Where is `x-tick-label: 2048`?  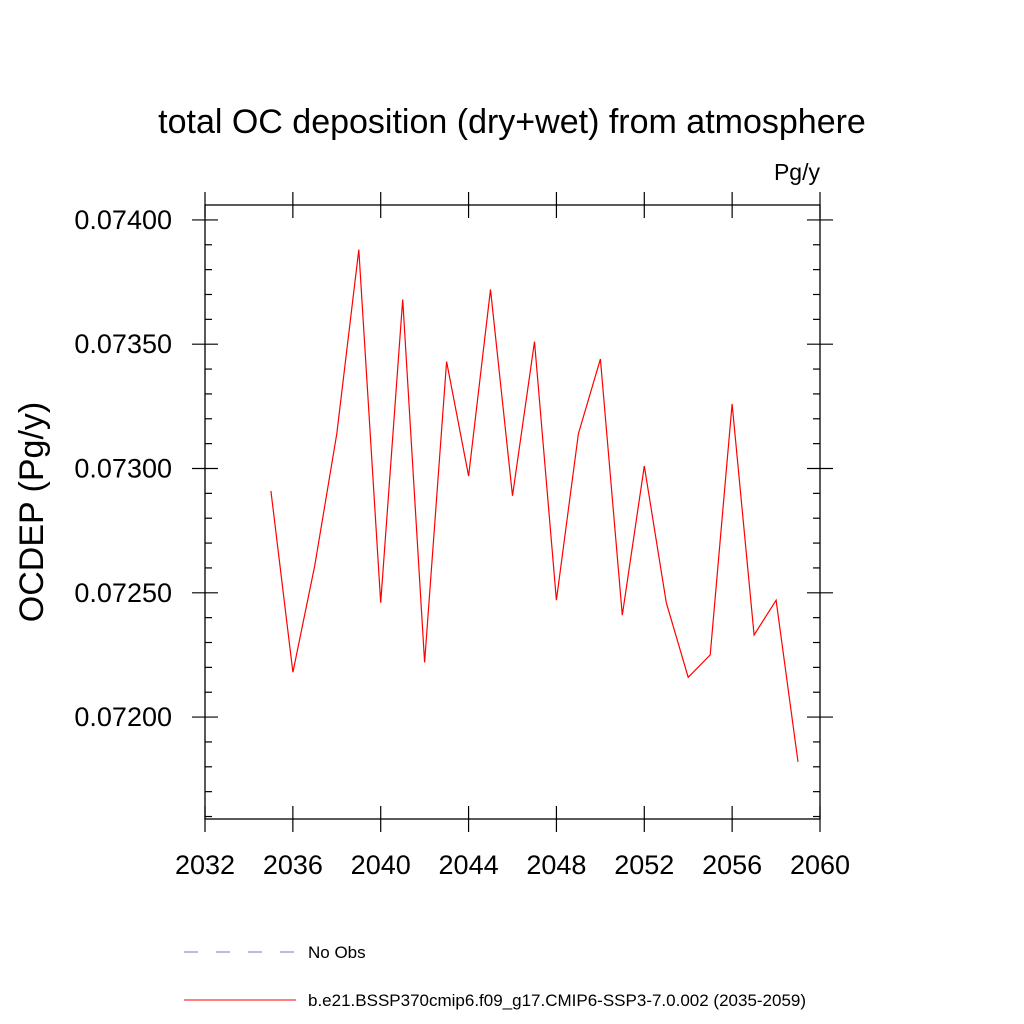 x-tick-label: 2048 is located at coordinates (556, 865).